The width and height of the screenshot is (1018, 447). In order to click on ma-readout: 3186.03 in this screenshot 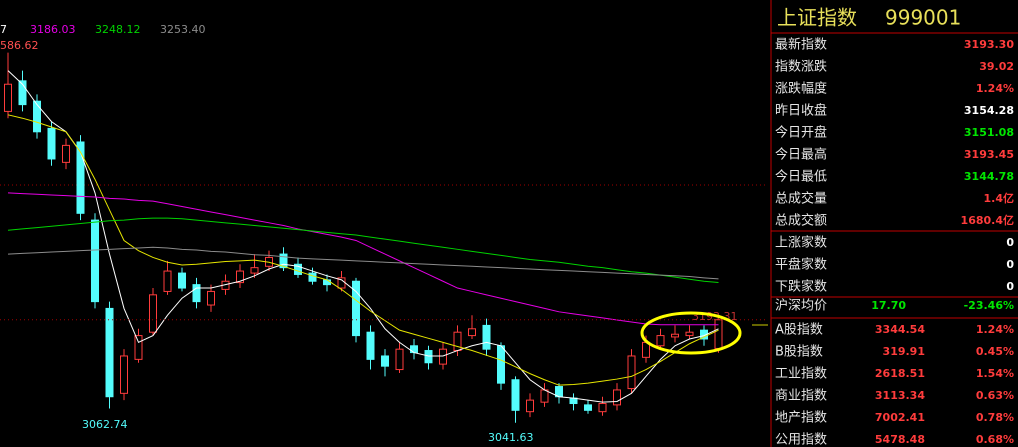, I will do `click(53, 29)`.